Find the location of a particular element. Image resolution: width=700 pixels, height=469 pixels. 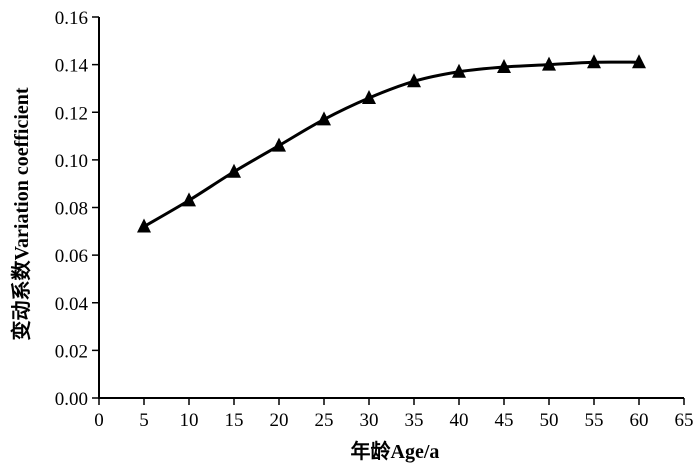

x-tick-label: 10 is located at coordinates (189, 420).